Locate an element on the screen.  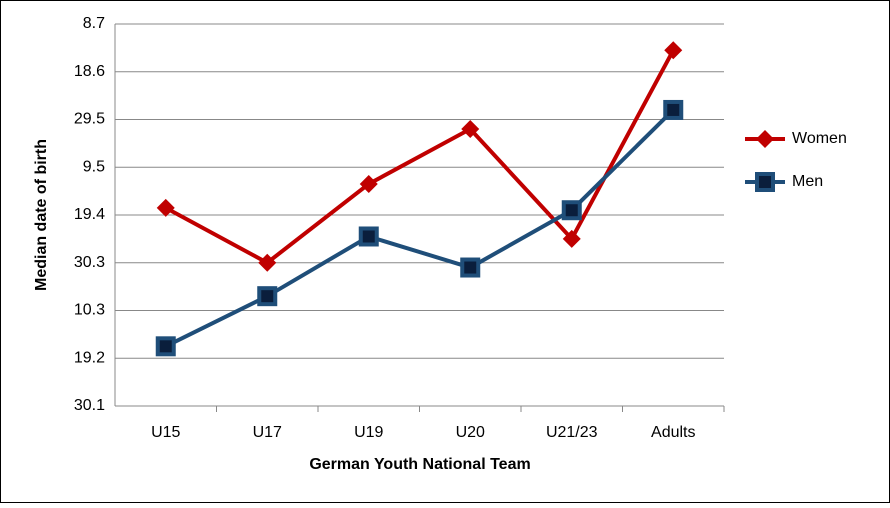
y-tick-label: 19.4 is located at coordinates (89, 214).